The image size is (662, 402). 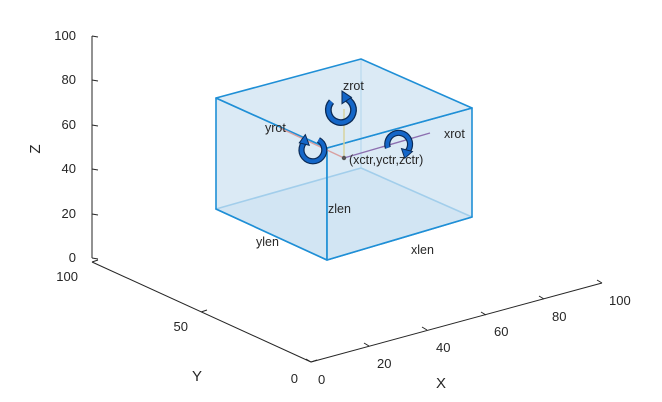 What do you see at coordinates (181, 326) in the screenshot?
I see `y-tick-label: 50` at bounding box center [181, 326].